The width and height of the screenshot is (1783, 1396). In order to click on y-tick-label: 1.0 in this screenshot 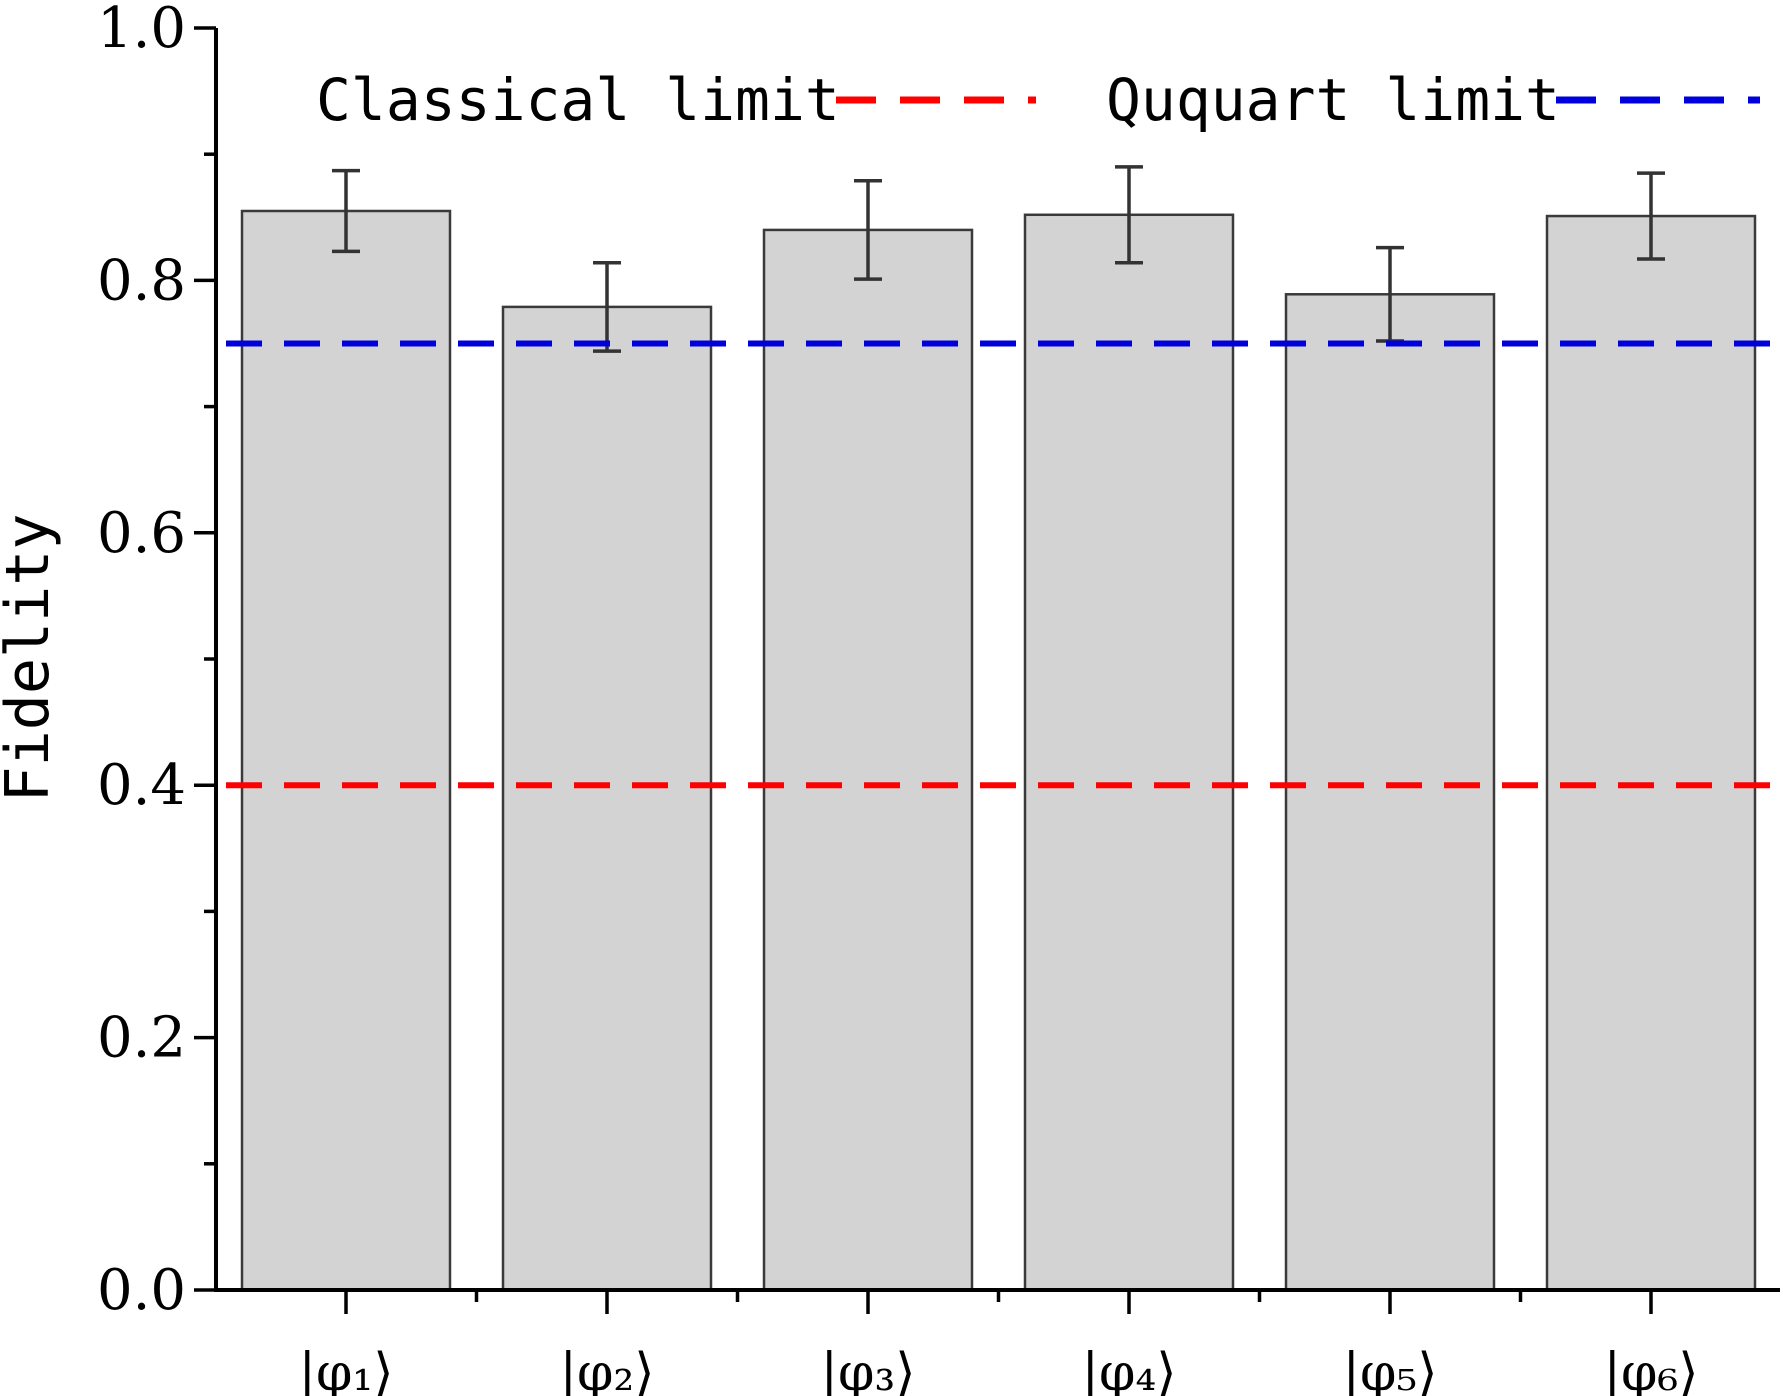, I will do `click(141, 30)`.